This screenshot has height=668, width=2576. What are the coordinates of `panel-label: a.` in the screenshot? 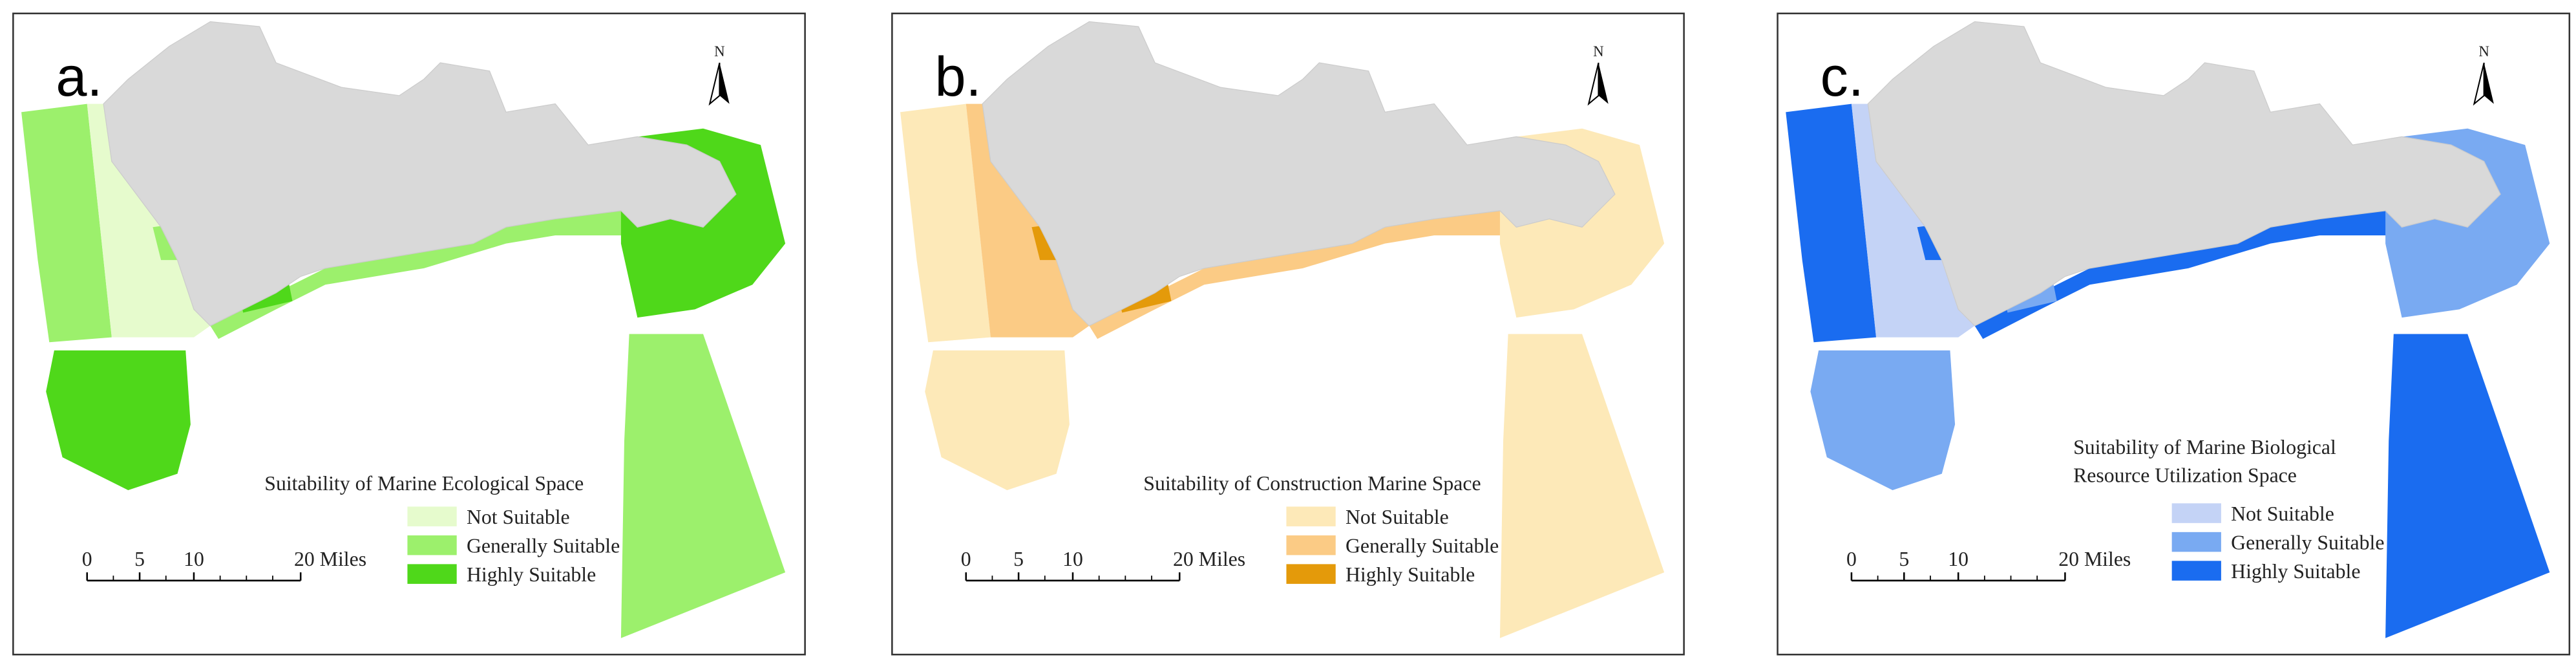 It's located at (79, 77).